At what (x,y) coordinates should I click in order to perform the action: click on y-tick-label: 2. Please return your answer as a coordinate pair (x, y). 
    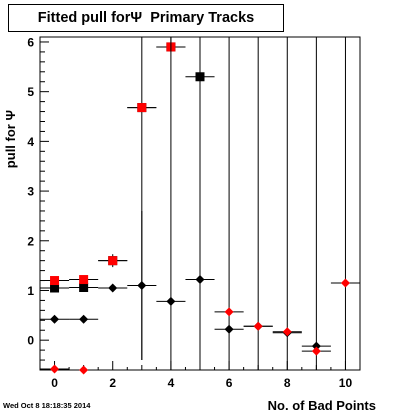
    Looking at the image, I should click on (30, 241).